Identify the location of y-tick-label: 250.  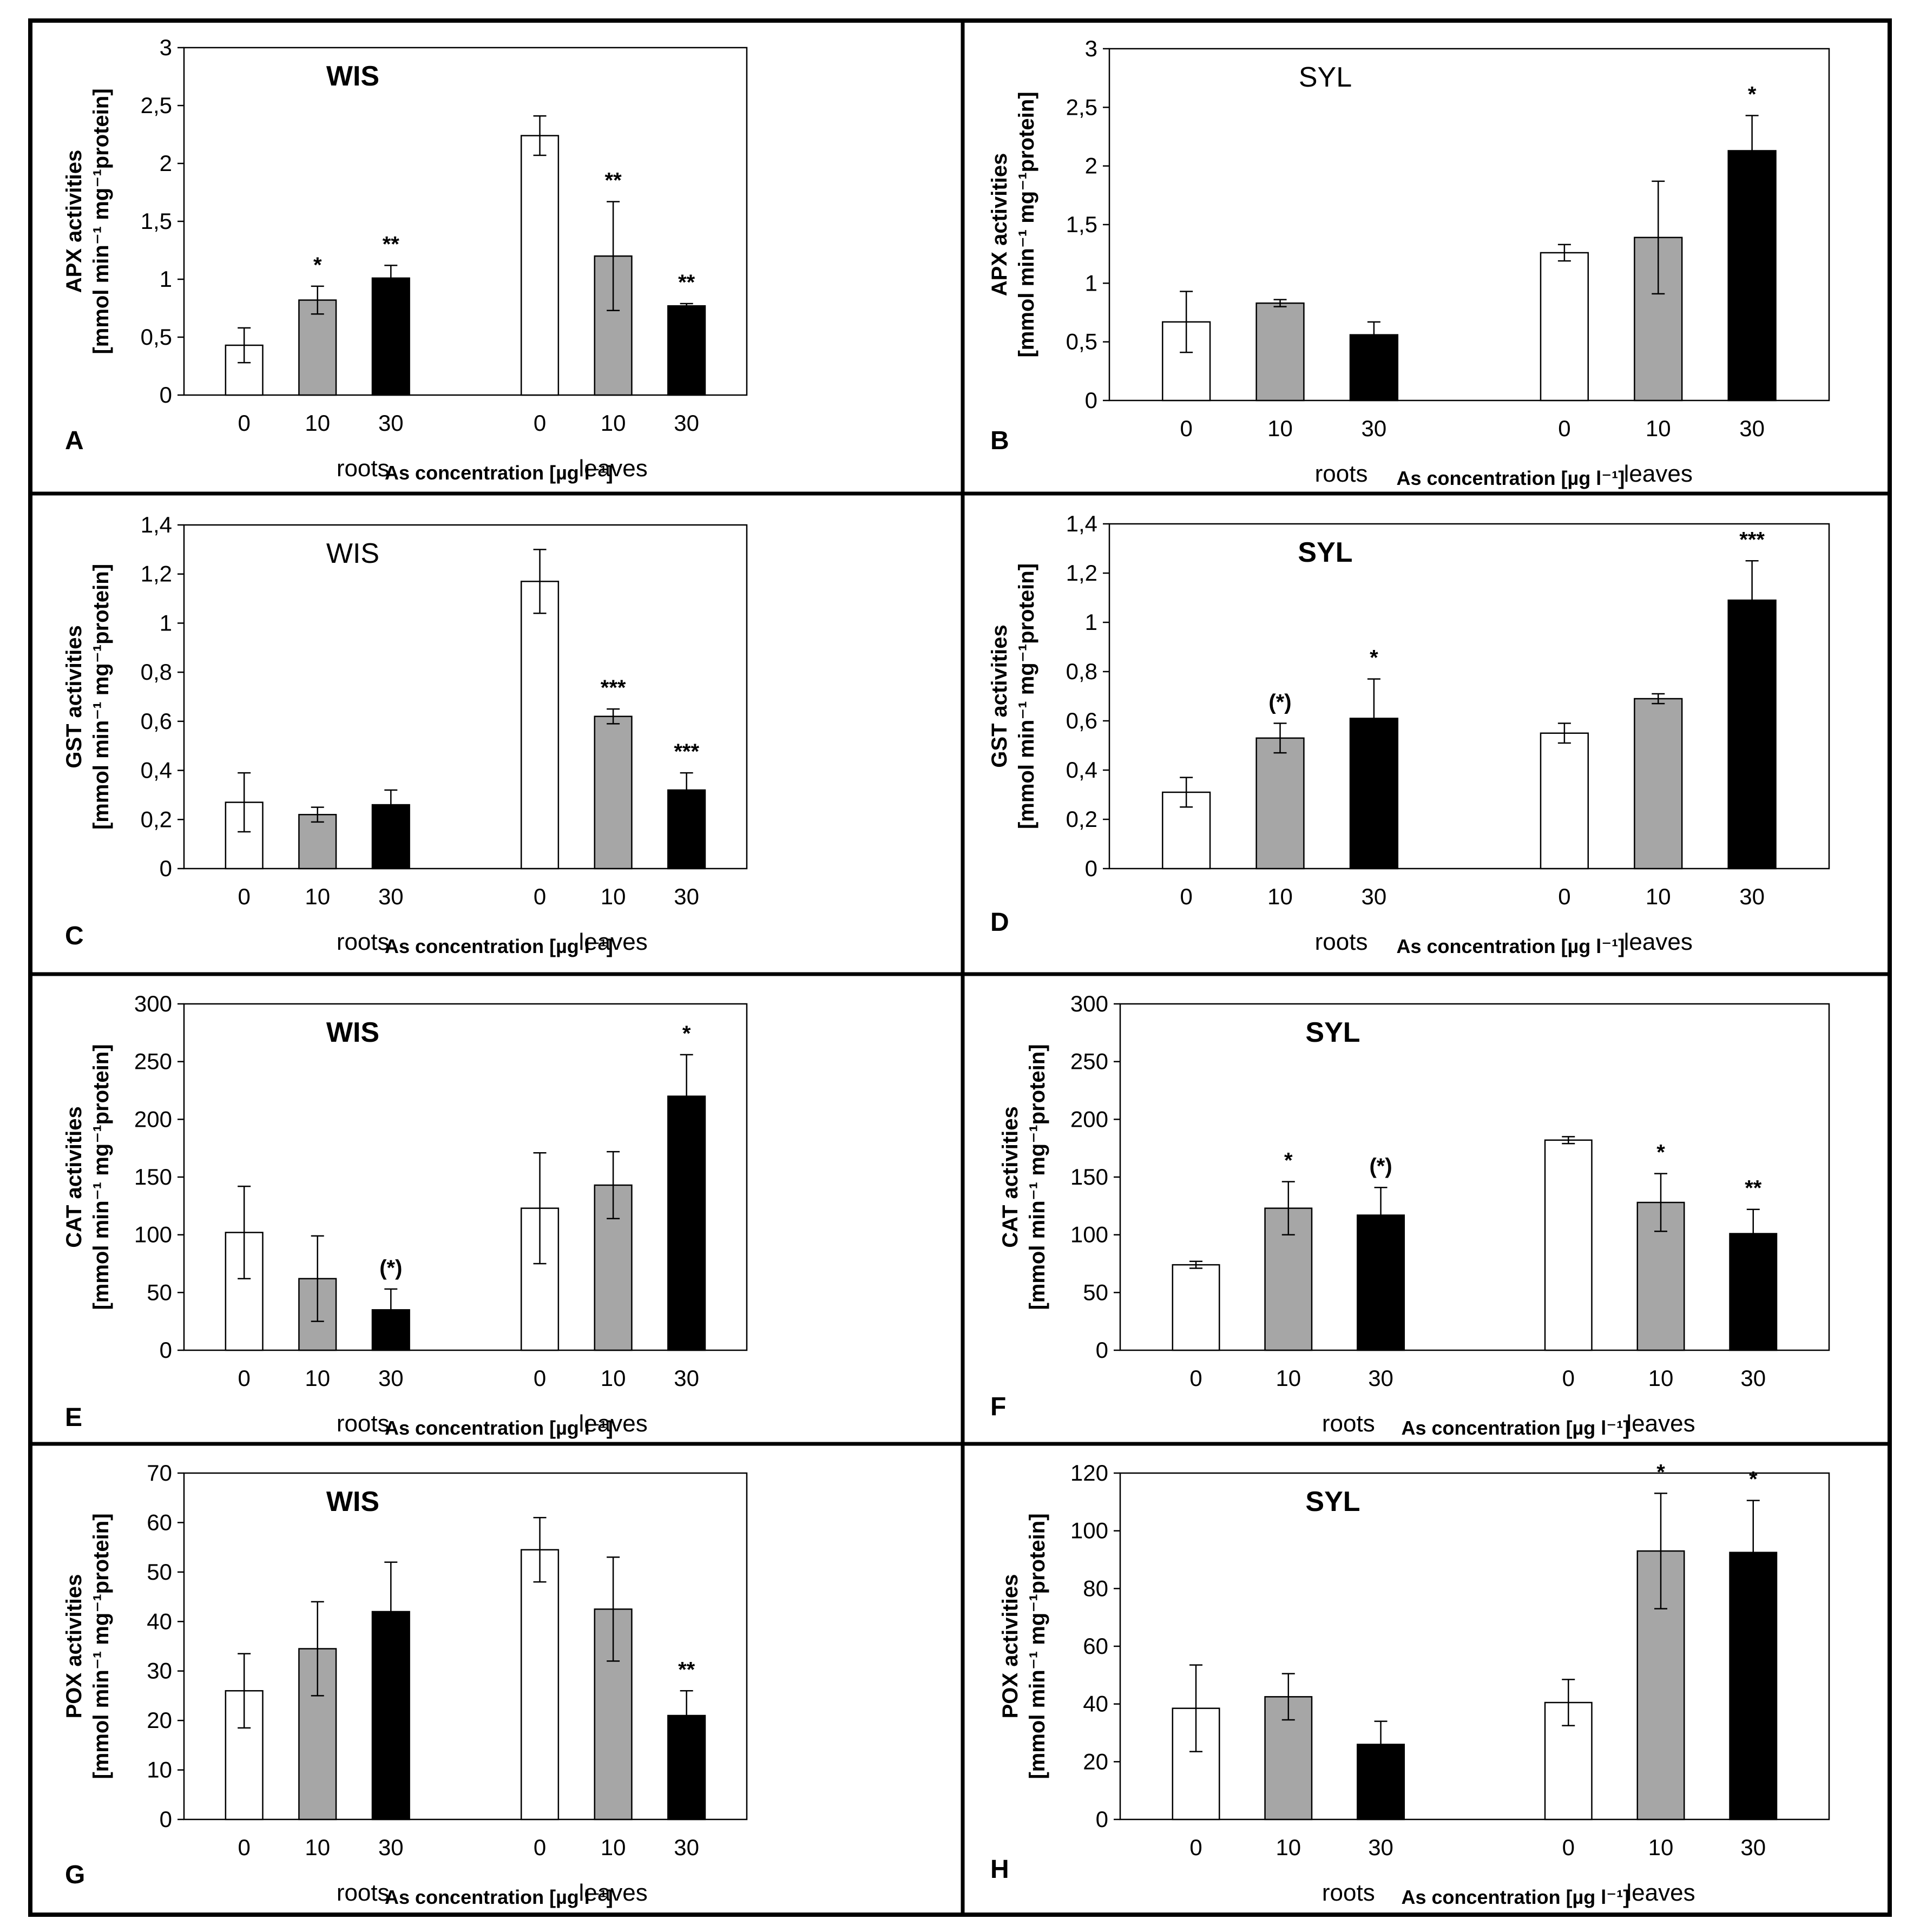
(1089, 1061).